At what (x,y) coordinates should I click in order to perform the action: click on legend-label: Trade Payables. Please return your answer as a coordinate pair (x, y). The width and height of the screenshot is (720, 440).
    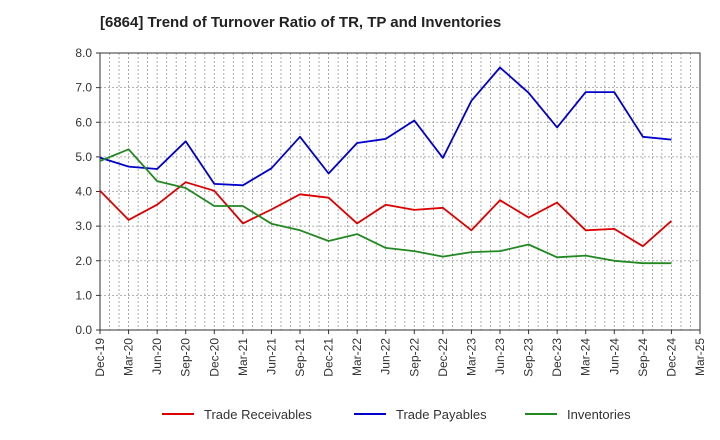
    Looking at the image, I should click on (441, 414).